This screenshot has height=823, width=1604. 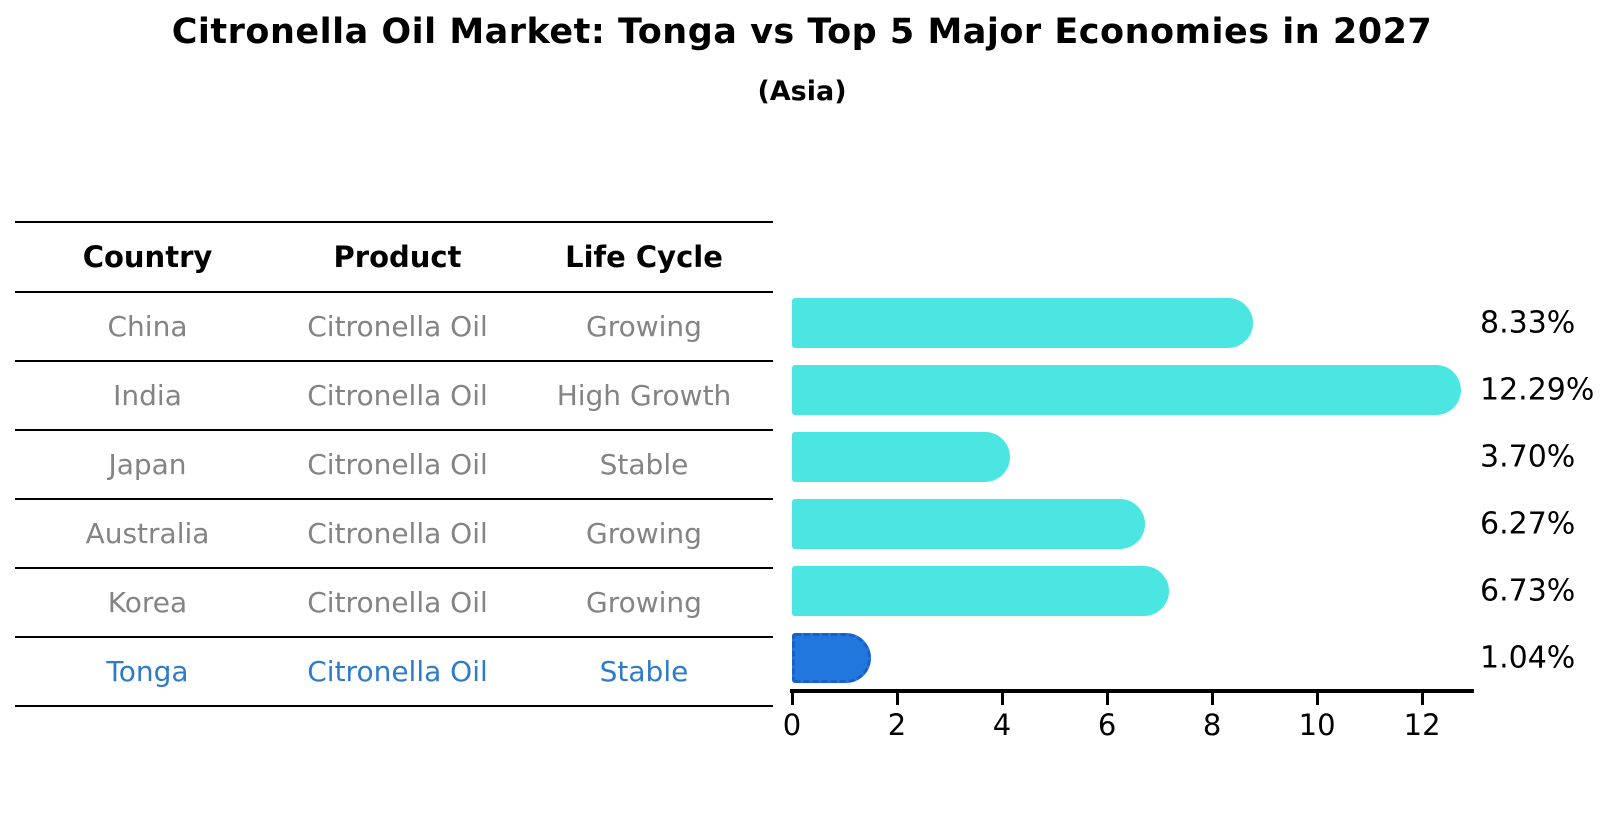 I want to click on country-cell: Japan, so click(x=147, y=464).